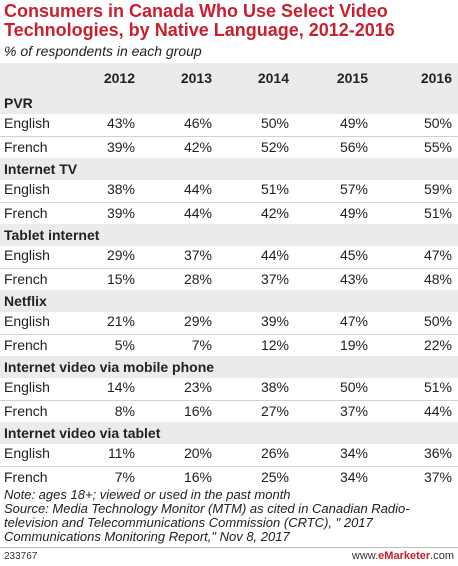 Image resolution: width=458 pixels, height=566 pixels. What do you see at coordinates (229, 322) in the screenshot?
I see `table-row: English 21% 29% 39% 47% 50%` at bounding box center [229, 322].